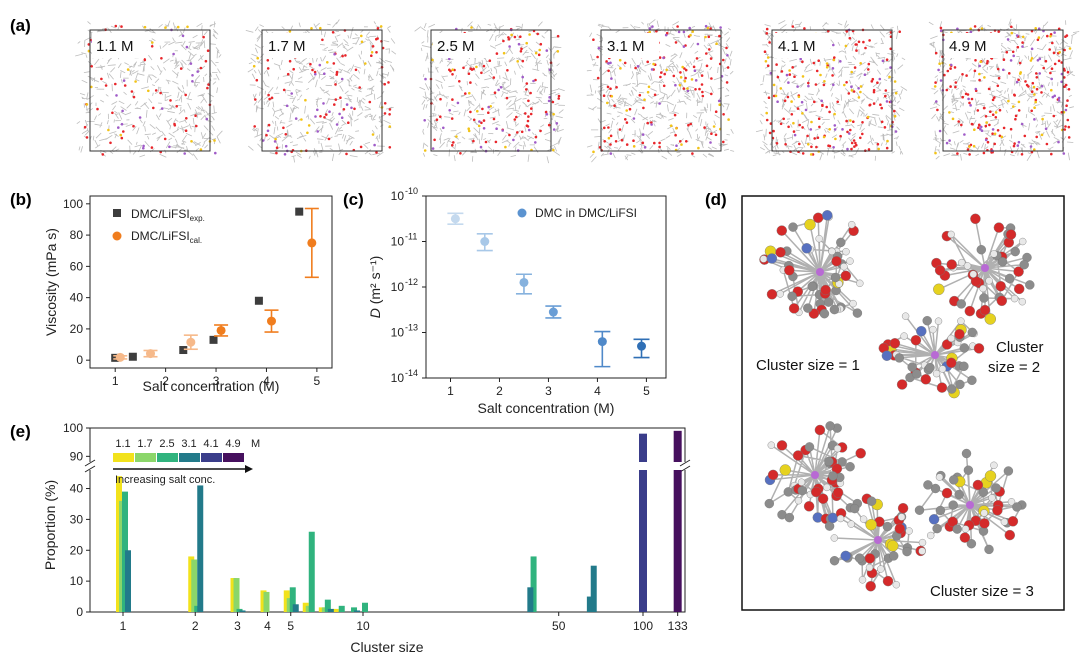 This screenshot has height=657, width=1080. Describe the element at coordinates (216, 381) in the screenshot. I see `b-x-tick-label: 3` at that location.